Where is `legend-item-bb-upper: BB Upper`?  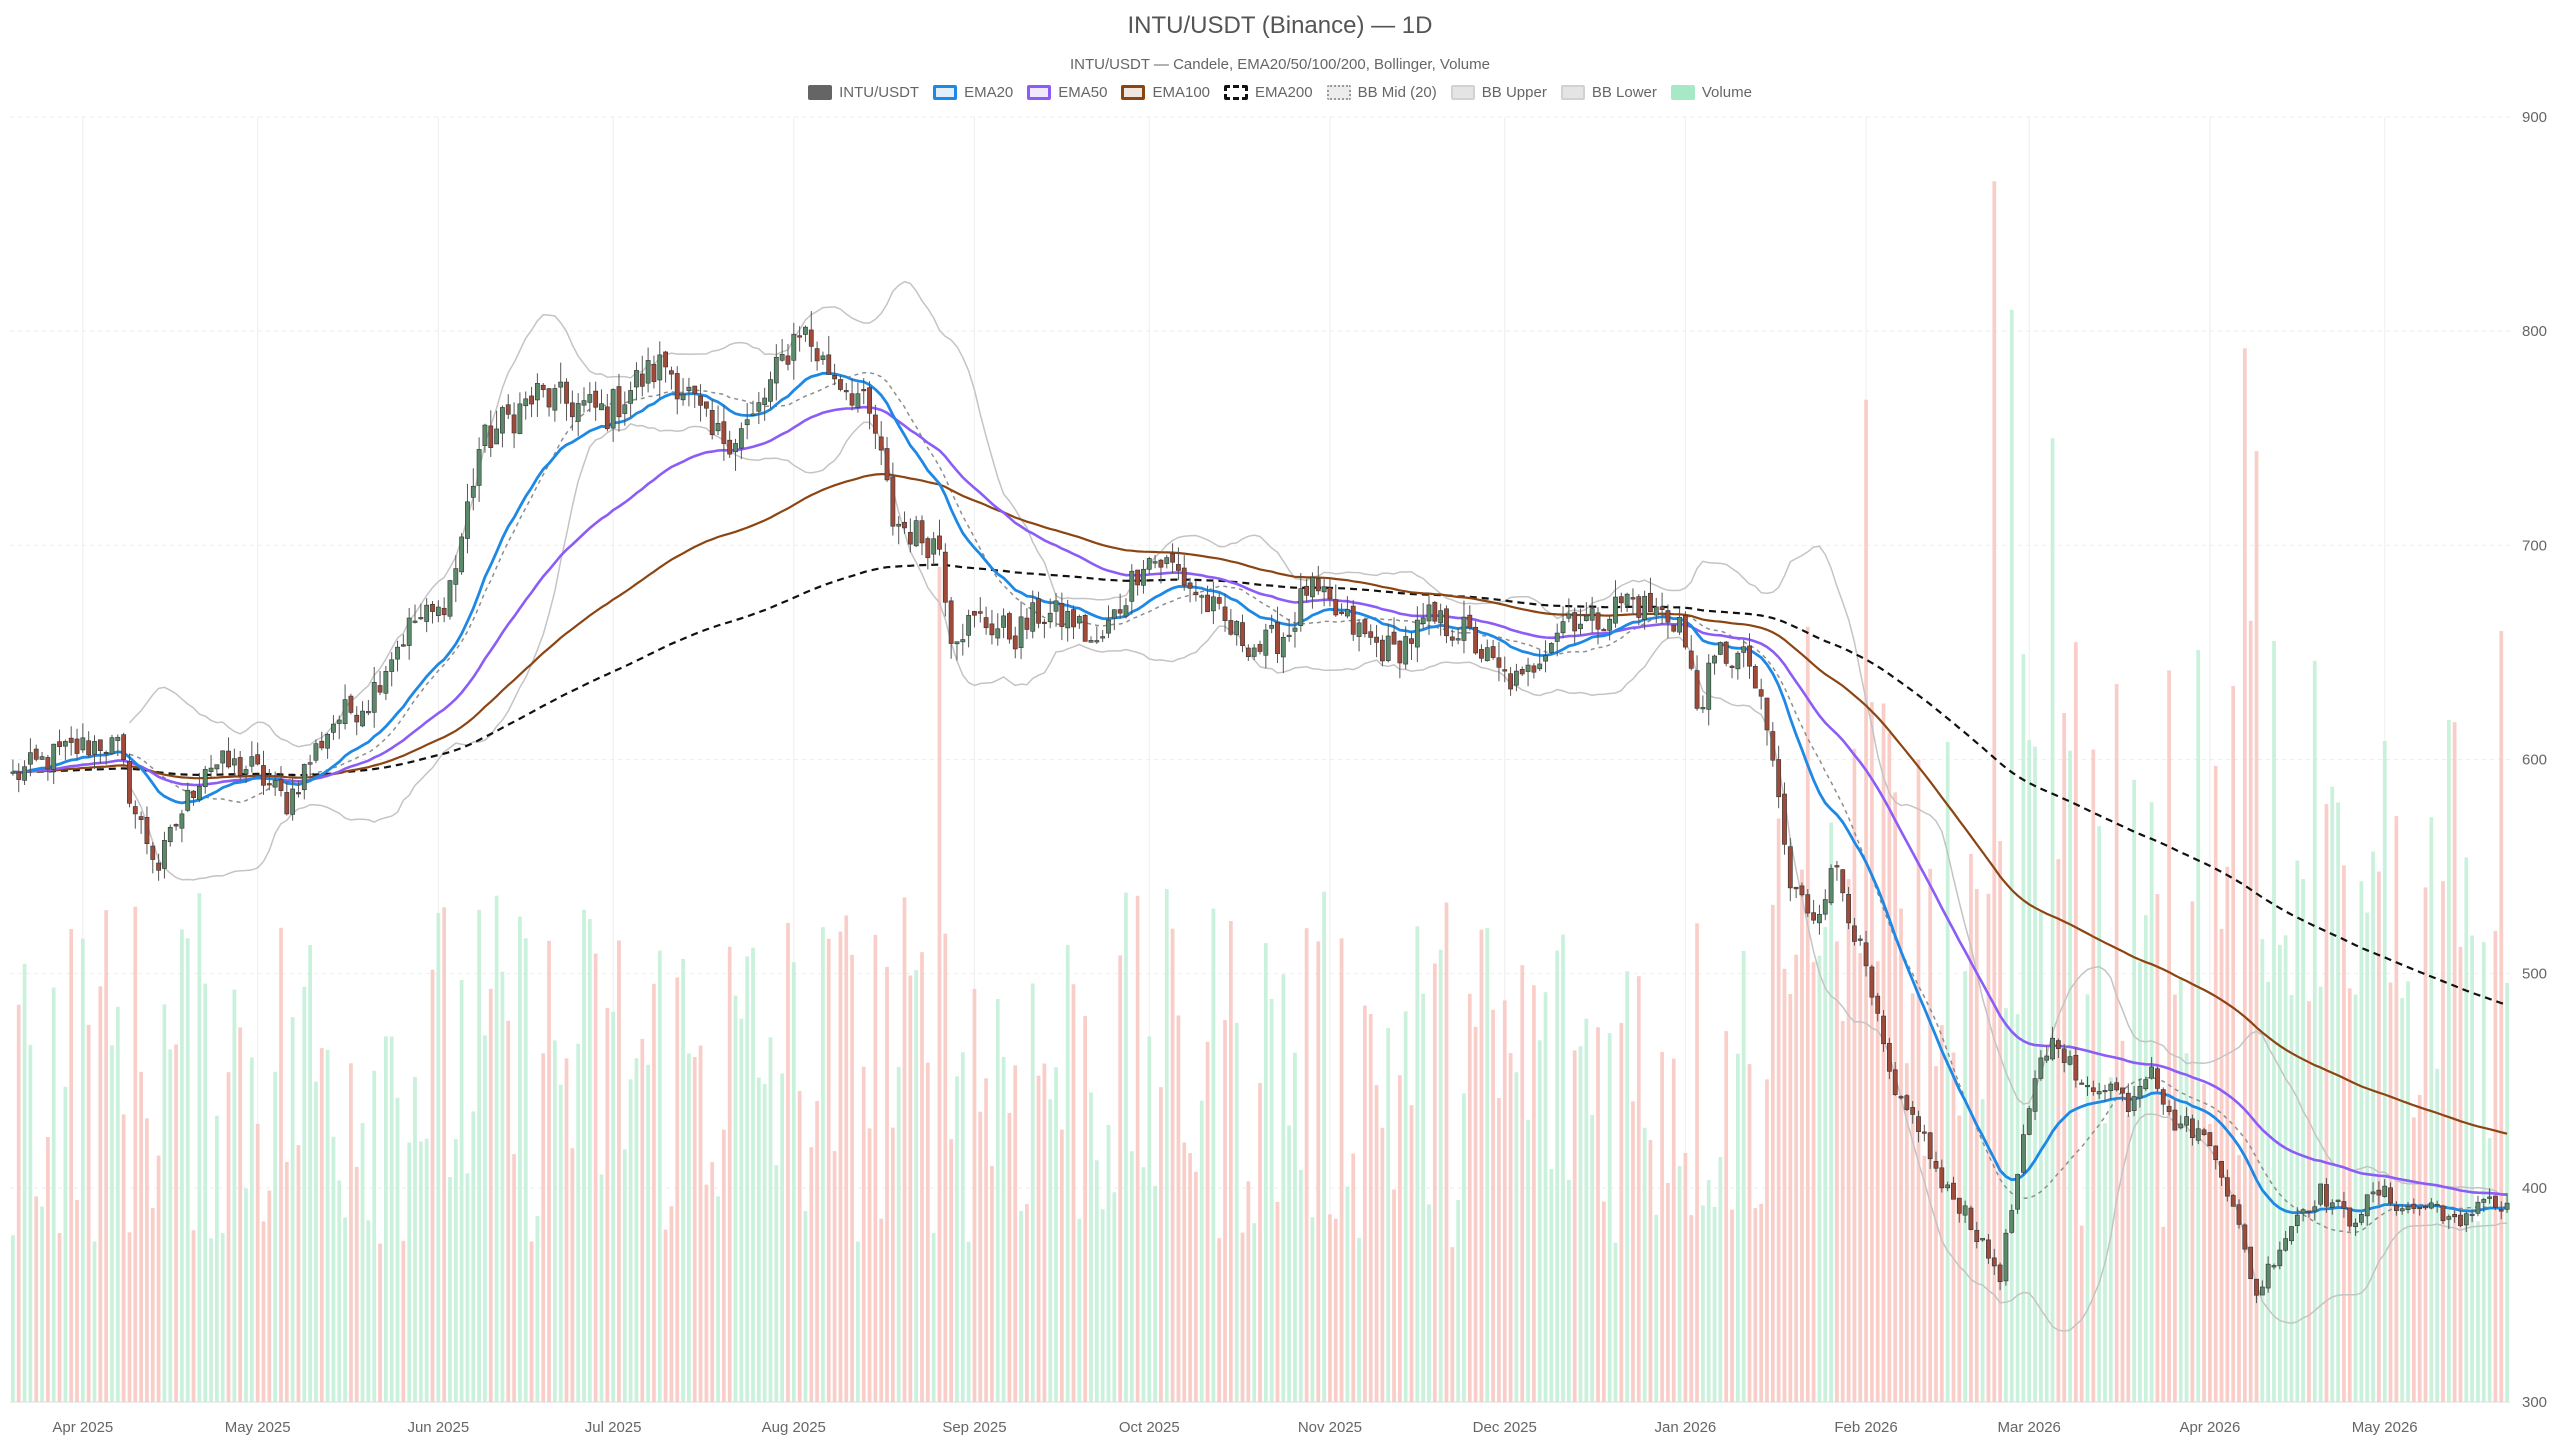
legend-item-bb-upper: BB Upper is located at coordinates (1498, 92).